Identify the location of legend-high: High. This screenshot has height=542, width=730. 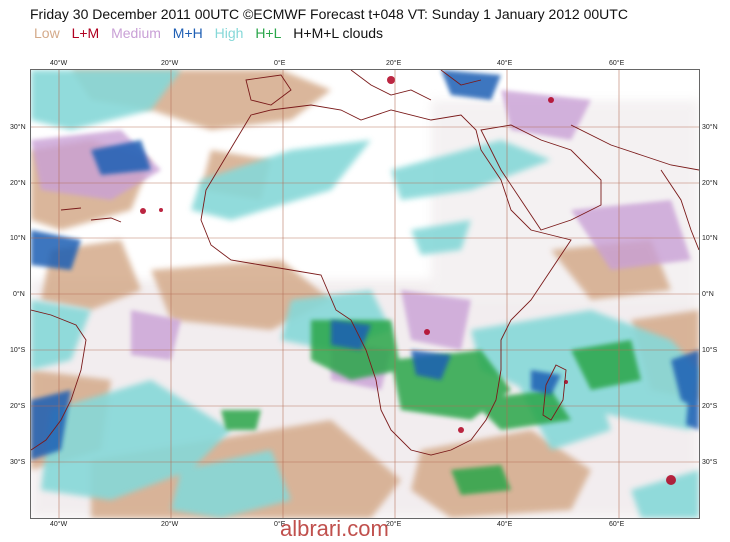
(229, 33).